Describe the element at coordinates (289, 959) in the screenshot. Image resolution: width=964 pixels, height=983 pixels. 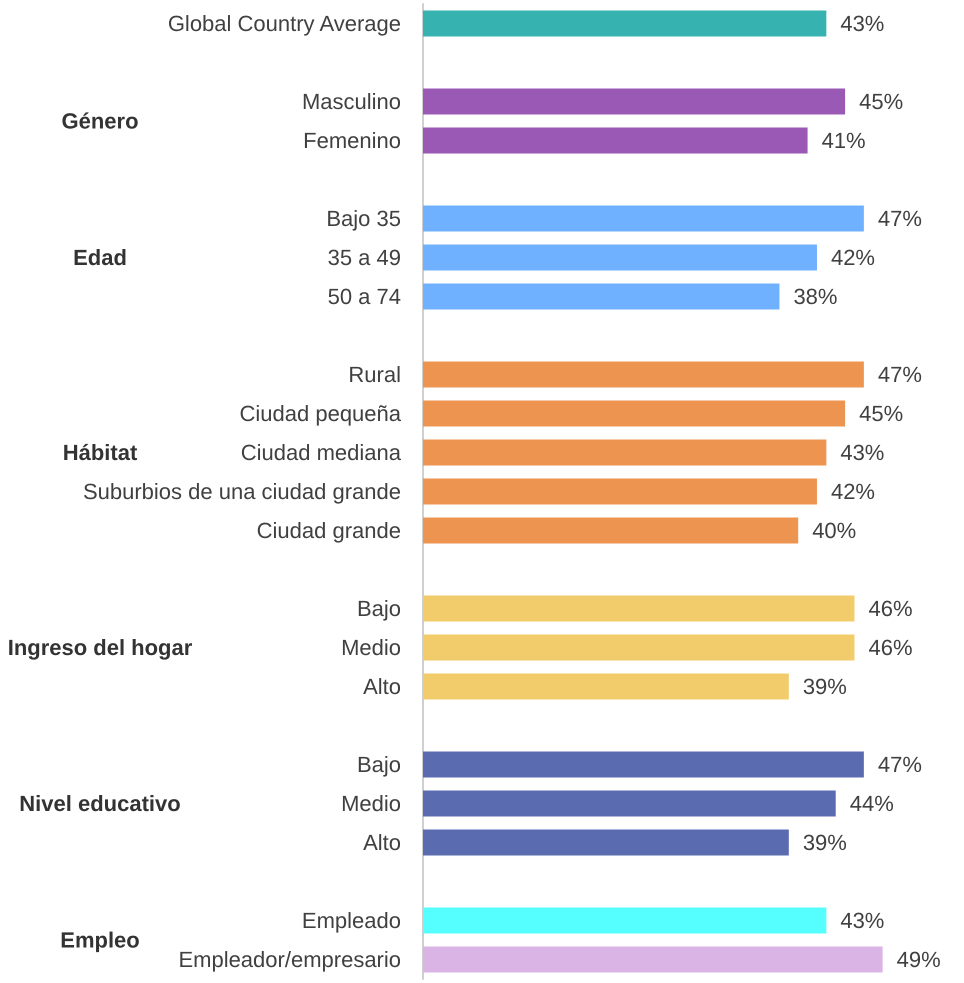
I see `y-tick-label: Empleador/empresario` at that location.